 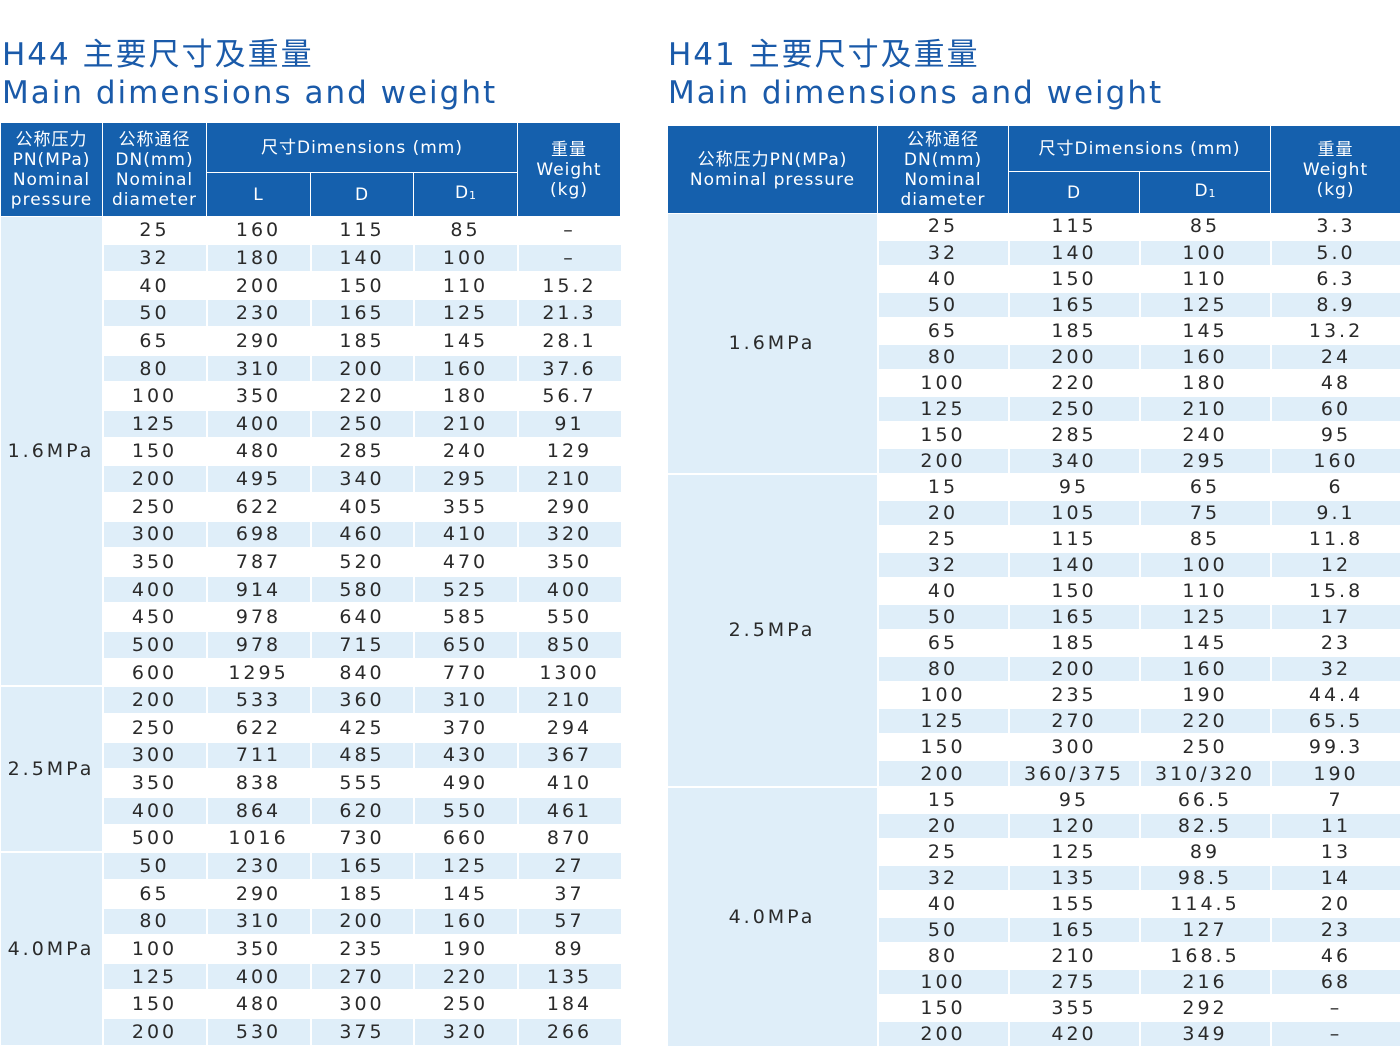 I want to click on table-cell: 125, so click(x=155, y=424).